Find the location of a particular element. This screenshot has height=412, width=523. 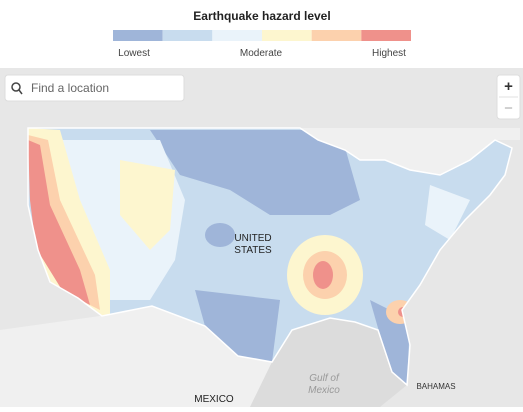

legend-label: Lowest is located at coordinates (134, 53).